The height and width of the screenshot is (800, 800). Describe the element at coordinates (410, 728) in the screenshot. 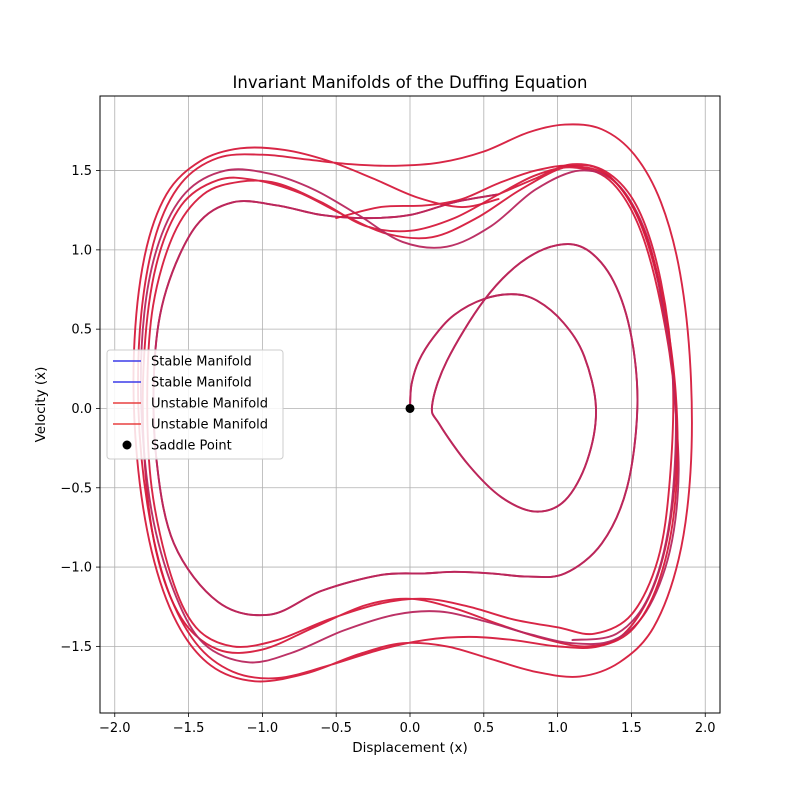

I see `x-tick-label: 0.0` at that location.